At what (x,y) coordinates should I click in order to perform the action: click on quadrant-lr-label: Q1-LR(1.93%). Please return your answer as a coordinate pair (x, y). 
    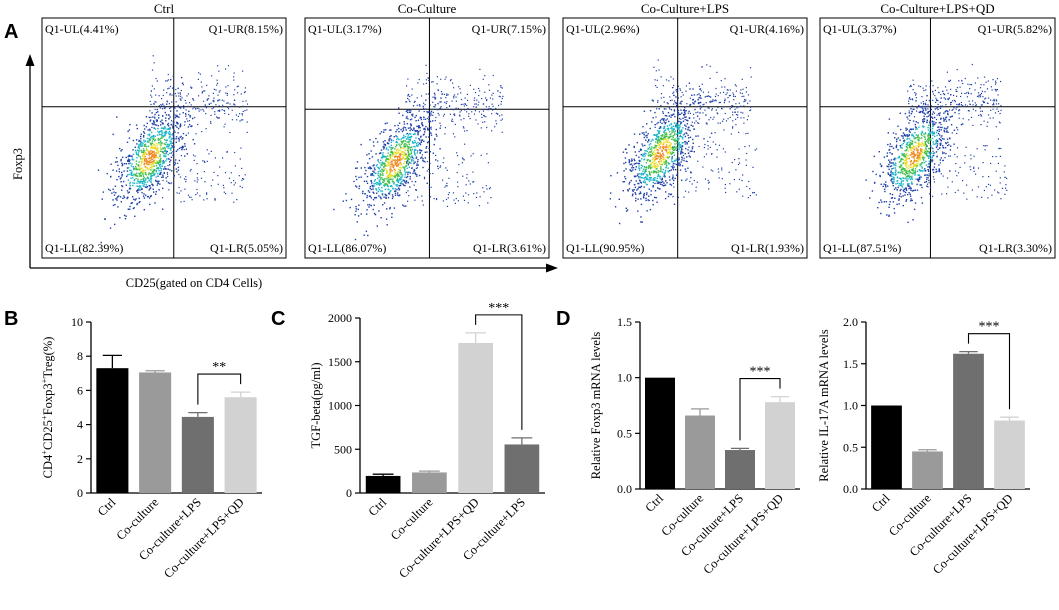
    Looking at the image, I should click on (767, 248).